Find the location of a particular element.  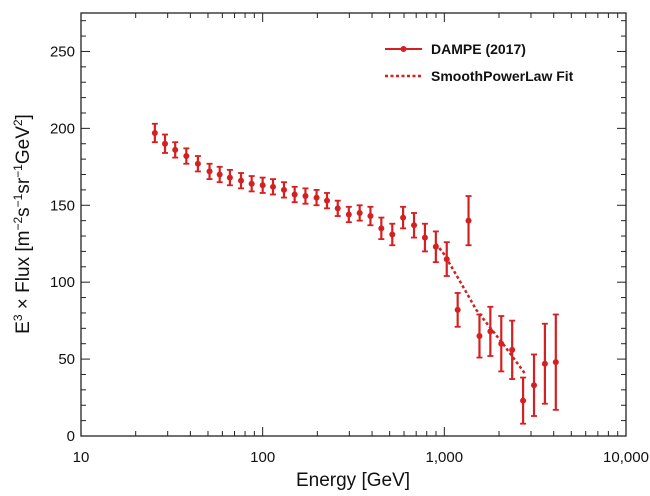

x-tick-label: 1,000 is located at coordinates (445, 457).